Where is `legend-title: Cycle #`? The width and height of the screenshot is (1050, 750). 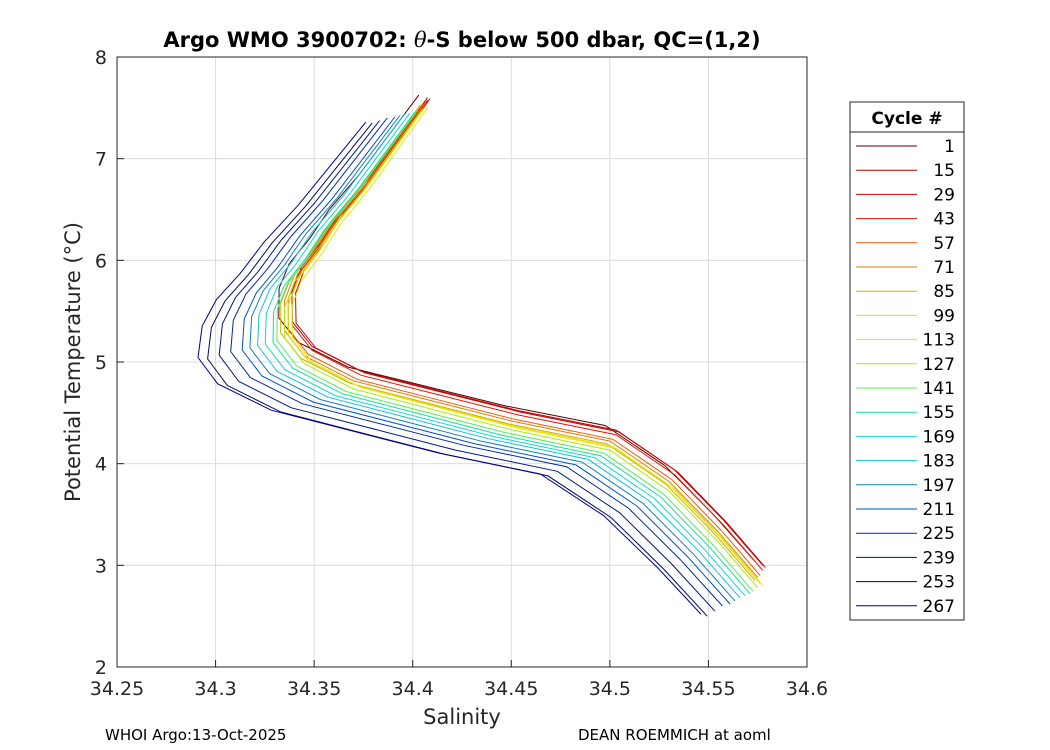 legend-title: Cycle # is located at coordinates (906, 119).